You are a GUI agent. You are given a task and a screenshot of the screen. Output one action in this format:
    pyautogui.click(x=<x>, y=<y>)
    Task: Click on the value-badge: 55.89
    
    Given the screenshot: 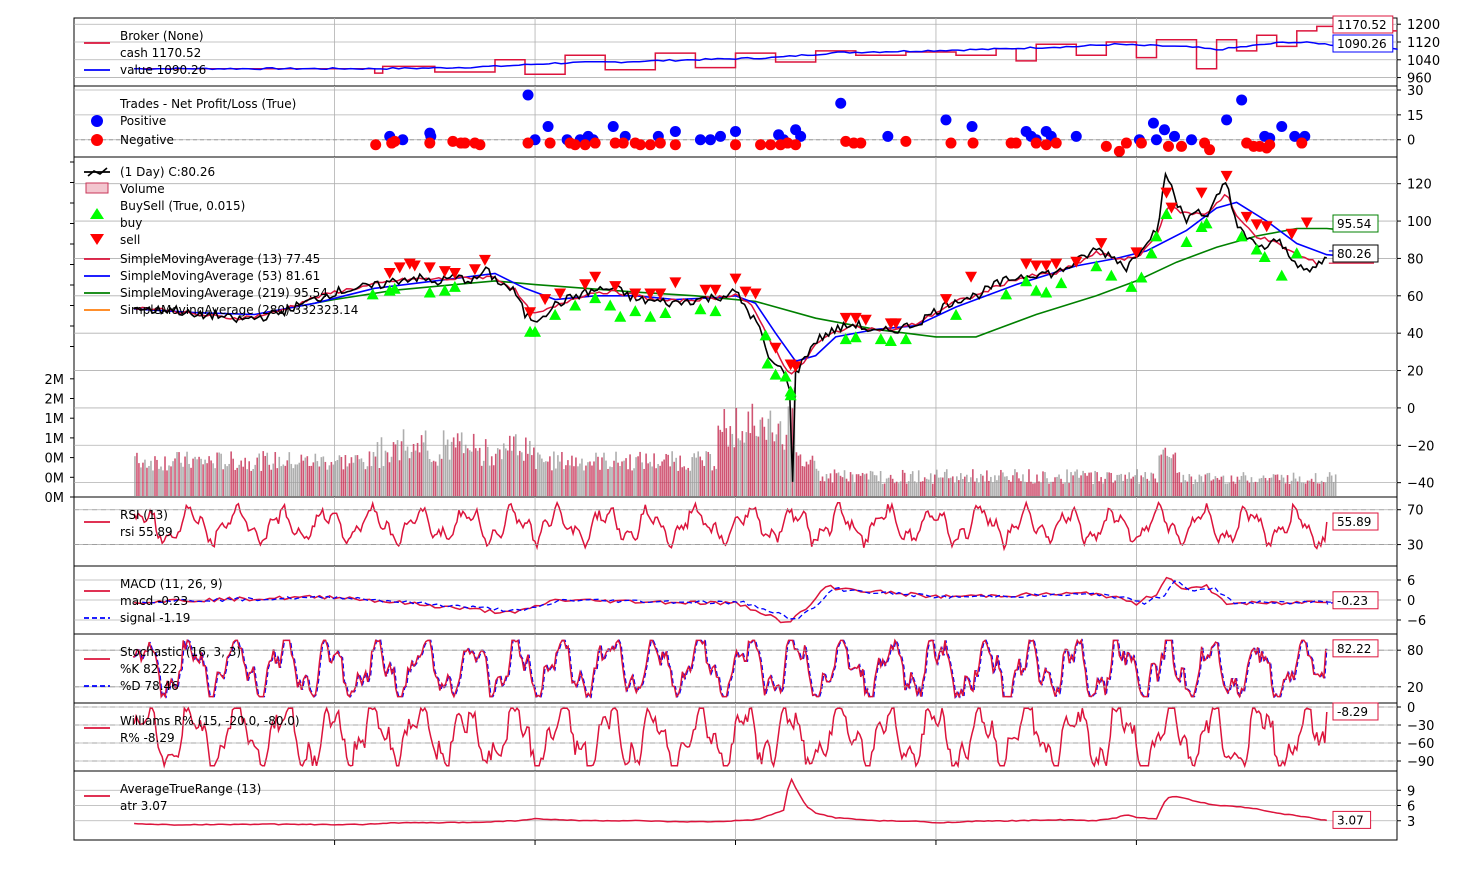 What is the action you would take?
    pyautogui.click(x=1355, y=521)
    